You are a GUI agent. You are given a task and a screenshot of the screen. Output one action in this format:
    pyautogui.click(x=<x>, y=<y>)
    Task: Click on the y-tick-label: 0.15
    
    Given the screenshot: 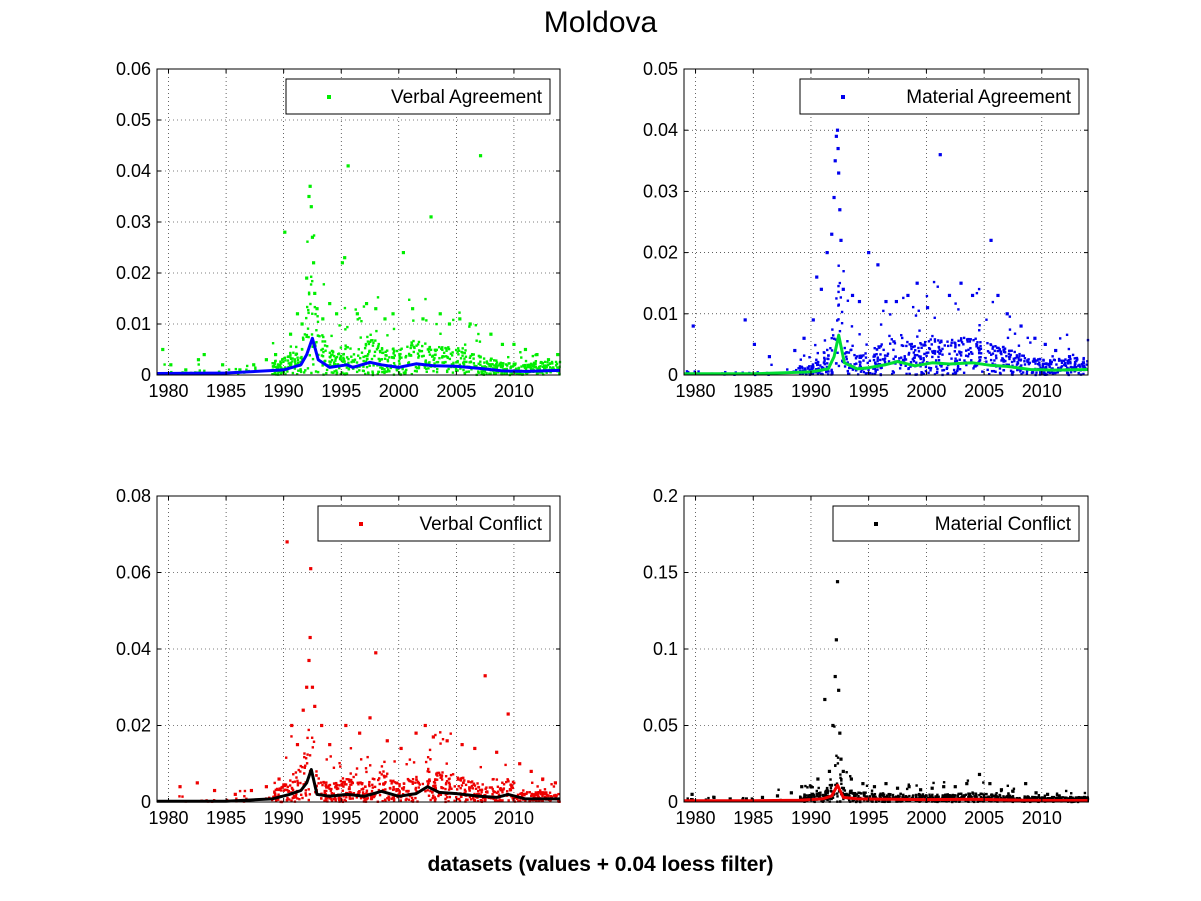 What is the action you would take?
    pyautogui.click(x=660, y=573)
    